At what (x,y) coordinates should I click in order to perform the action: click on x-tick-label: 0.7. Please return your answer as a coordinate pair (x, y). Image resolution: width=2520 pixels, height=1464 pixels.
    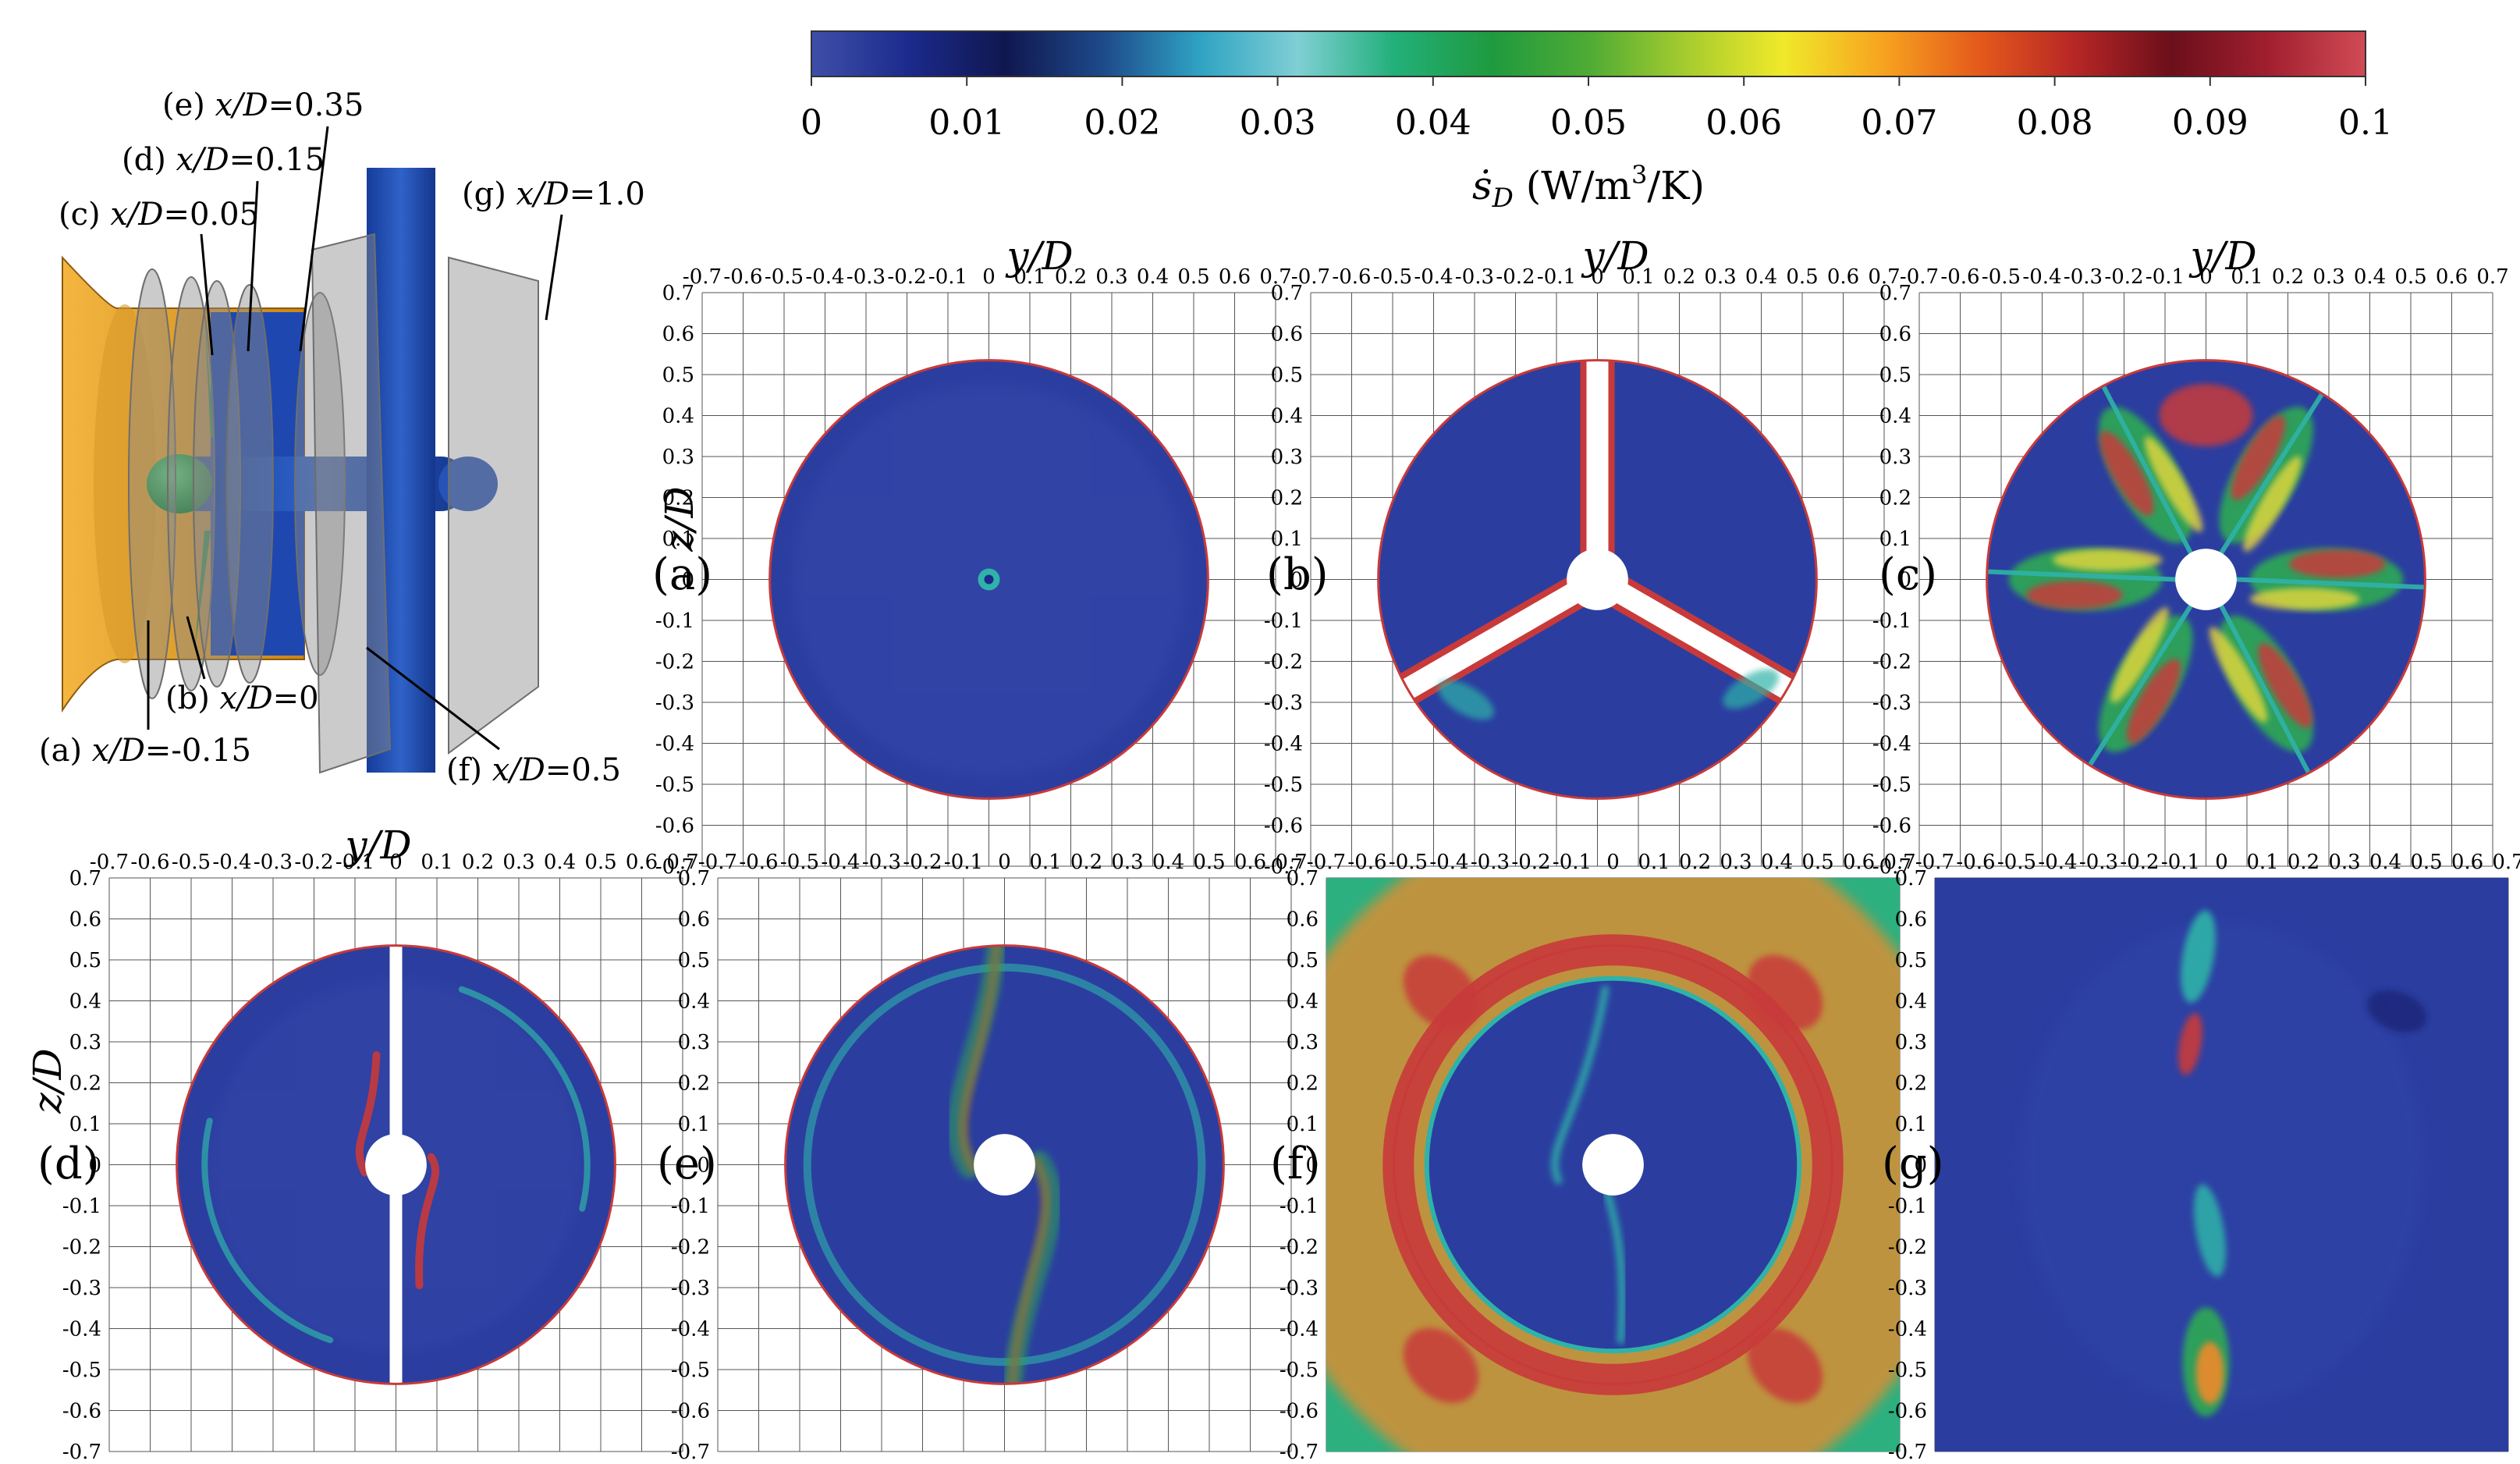
    Looking at the image, I should click on (1275, 277).